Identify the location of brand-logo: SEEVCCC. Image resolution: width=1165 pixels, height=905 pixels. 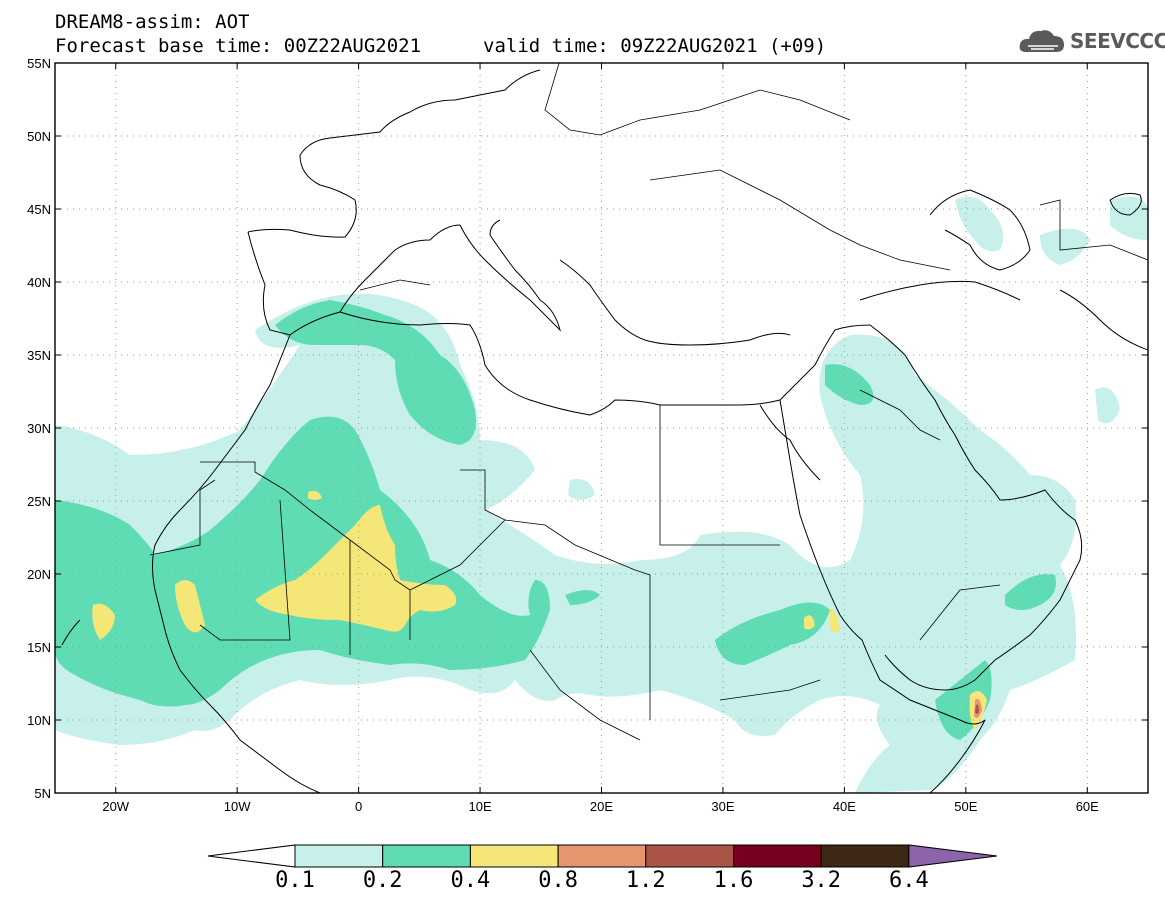
(1091, 41).